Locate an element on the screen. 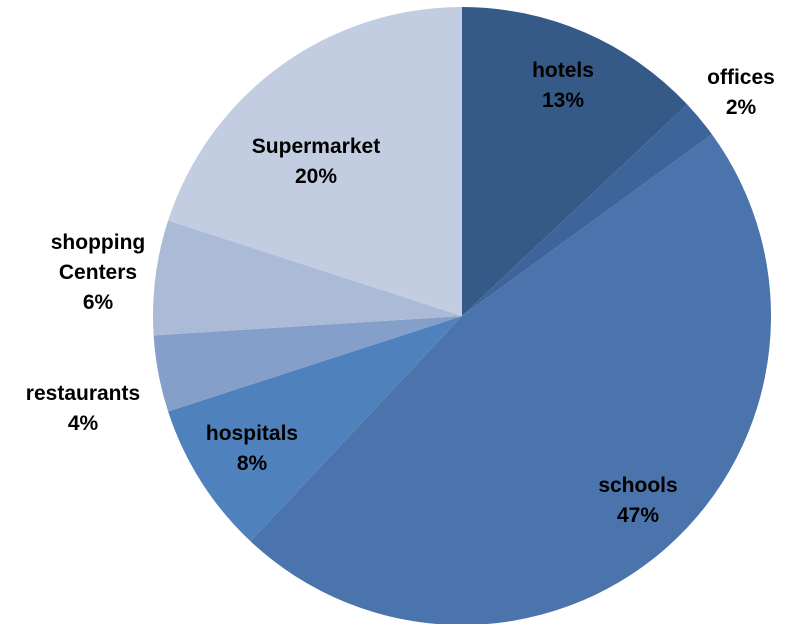 The image size is (795, 629). pie-label-hotels: hotels 13% is located at coordinates (563, 85).